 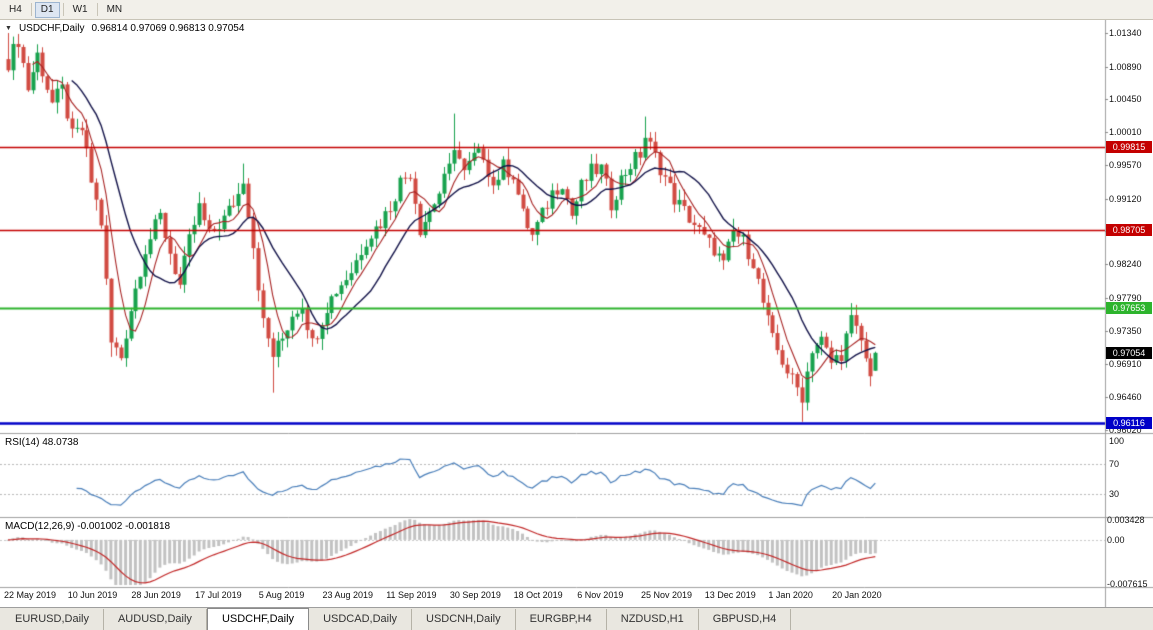 What do you see at coordinates (475, 595) in the screenshot?
I see `date-axis-label: 30 Sep 2019` at bounding box center [475, 595].